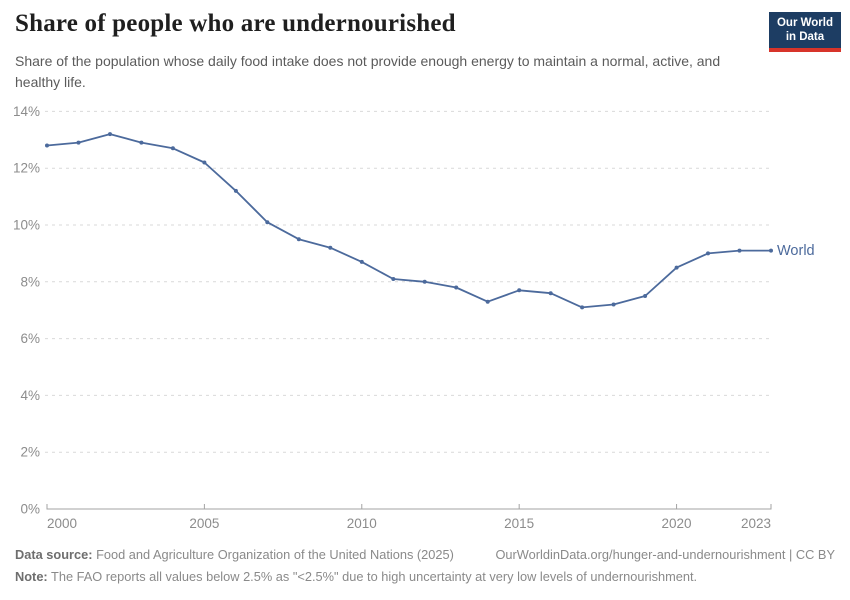 Image resolution: width=850 pixels, height=600 pixels. What do you see at coordinates (805, 36) in the screenshot?
I see `logo-line-2: in Data` at bounding box center [805, 36].